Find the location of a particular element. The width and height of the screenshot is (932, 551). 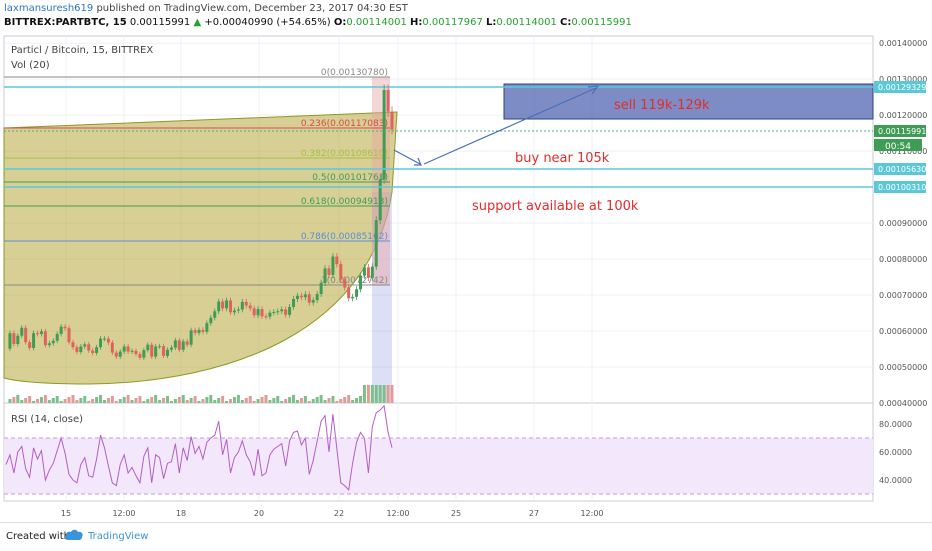

arrow-down-line is located at coordinates (407, 157).